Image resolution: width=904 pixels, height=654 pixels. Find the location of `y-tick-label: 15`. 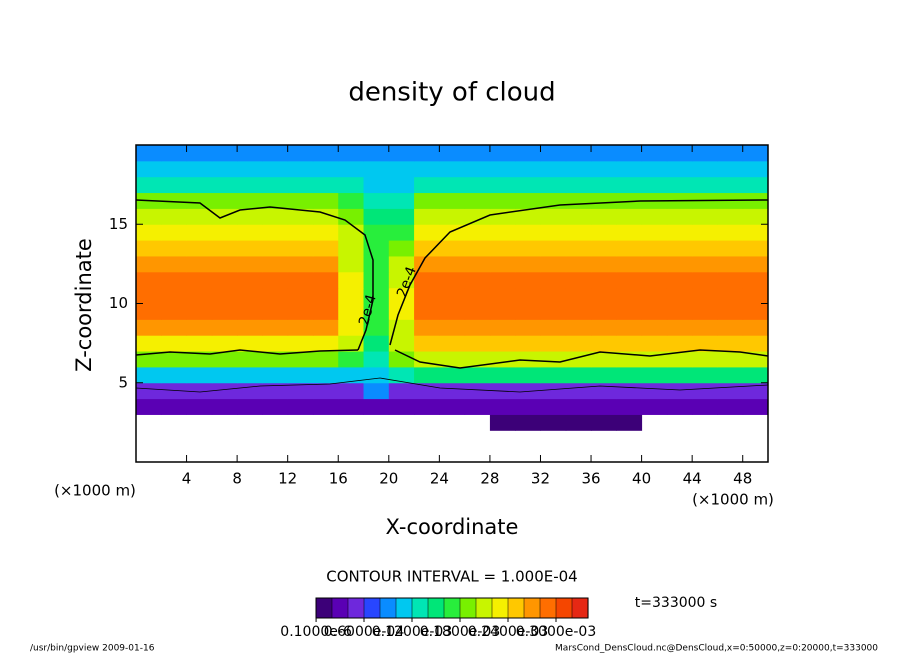

y-tick-label: 15 is located at coordinates (118, 224).